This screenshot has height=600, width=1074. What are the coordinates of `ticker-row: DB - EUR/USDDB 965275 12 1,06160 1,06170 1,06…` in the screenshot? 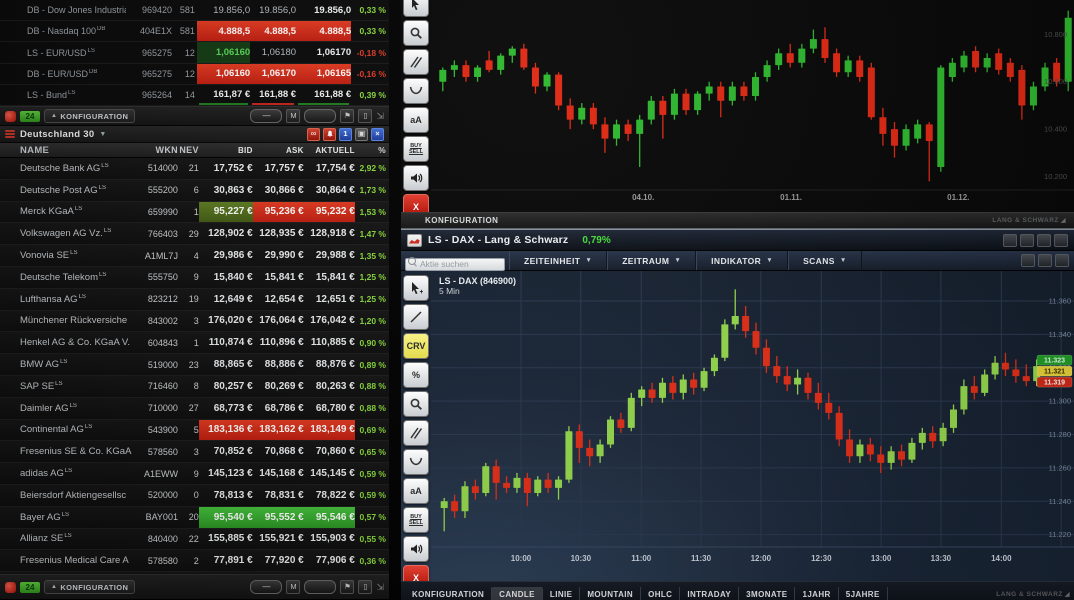 It's located at (194, 74).